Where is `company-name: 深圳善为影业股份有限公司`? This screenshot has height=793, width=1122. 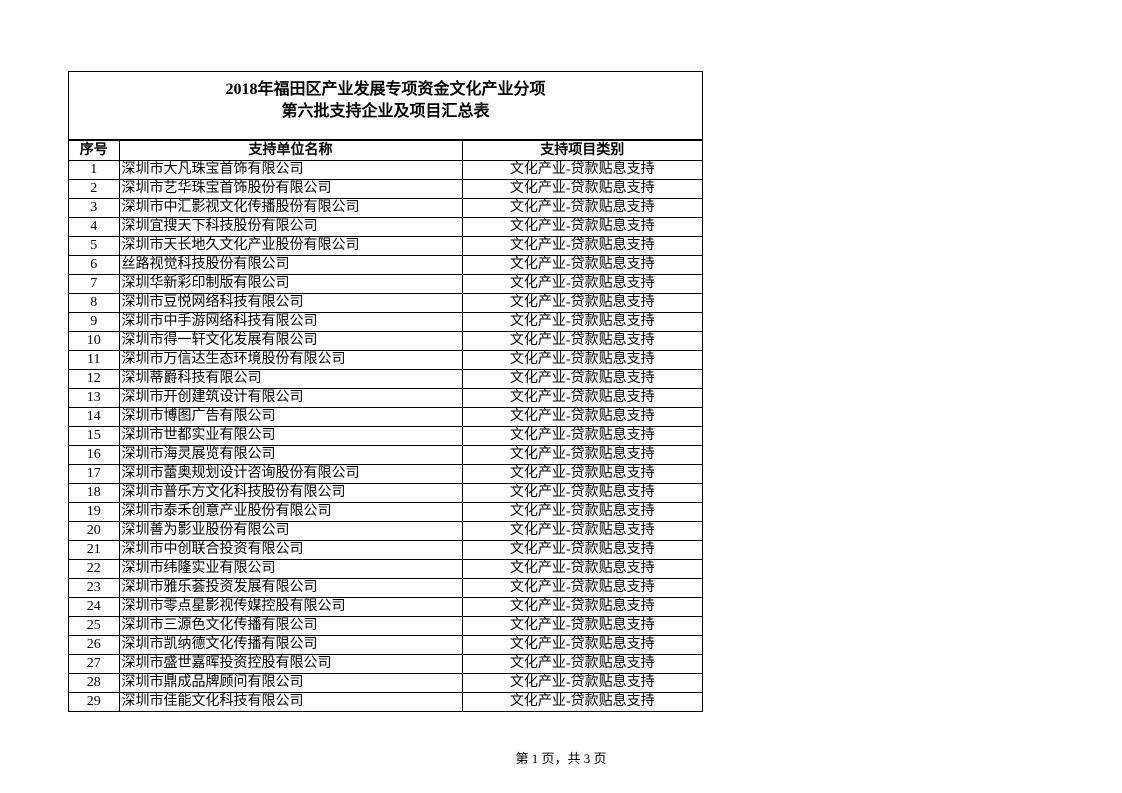 company-name: 深圳善为影业股份有限公司 is located at coordinates (290, 531).